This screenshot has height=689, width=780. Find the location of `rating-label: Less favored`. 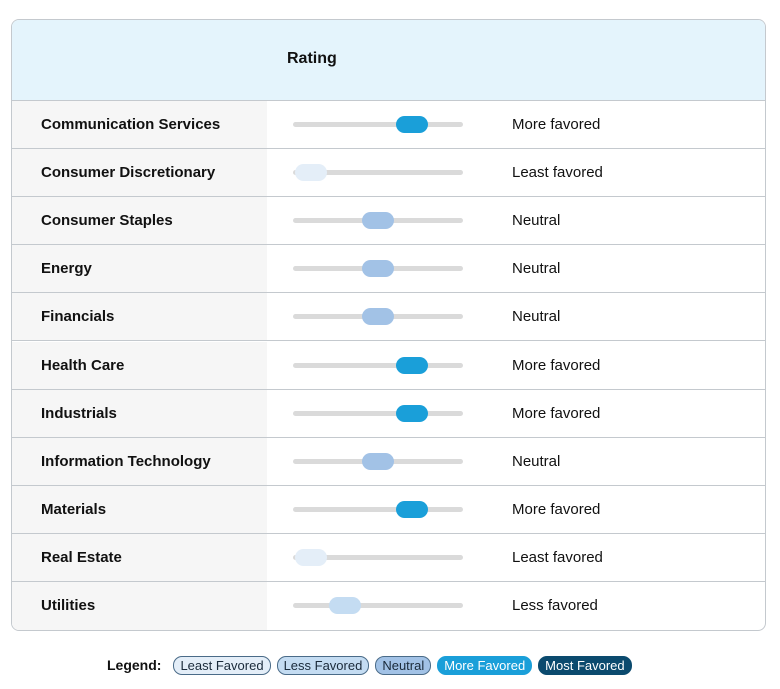

rating-label: Less favored is located at coordinates (555, 605).